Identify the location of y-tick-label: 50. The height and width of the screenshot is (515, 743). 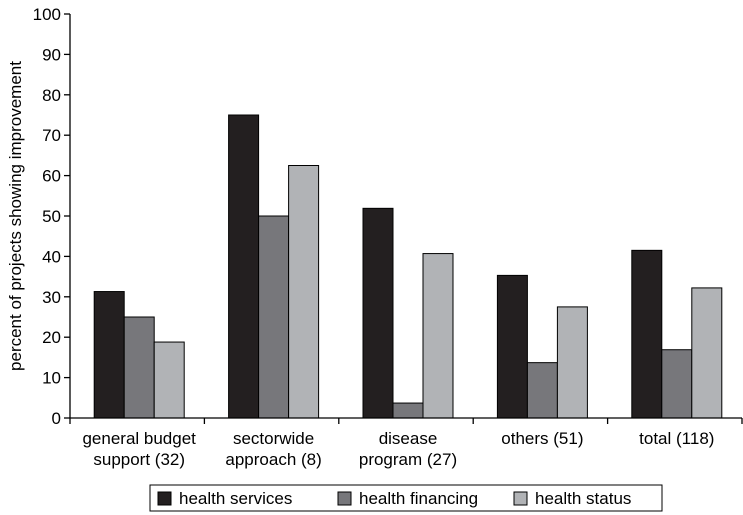
(51, 216).